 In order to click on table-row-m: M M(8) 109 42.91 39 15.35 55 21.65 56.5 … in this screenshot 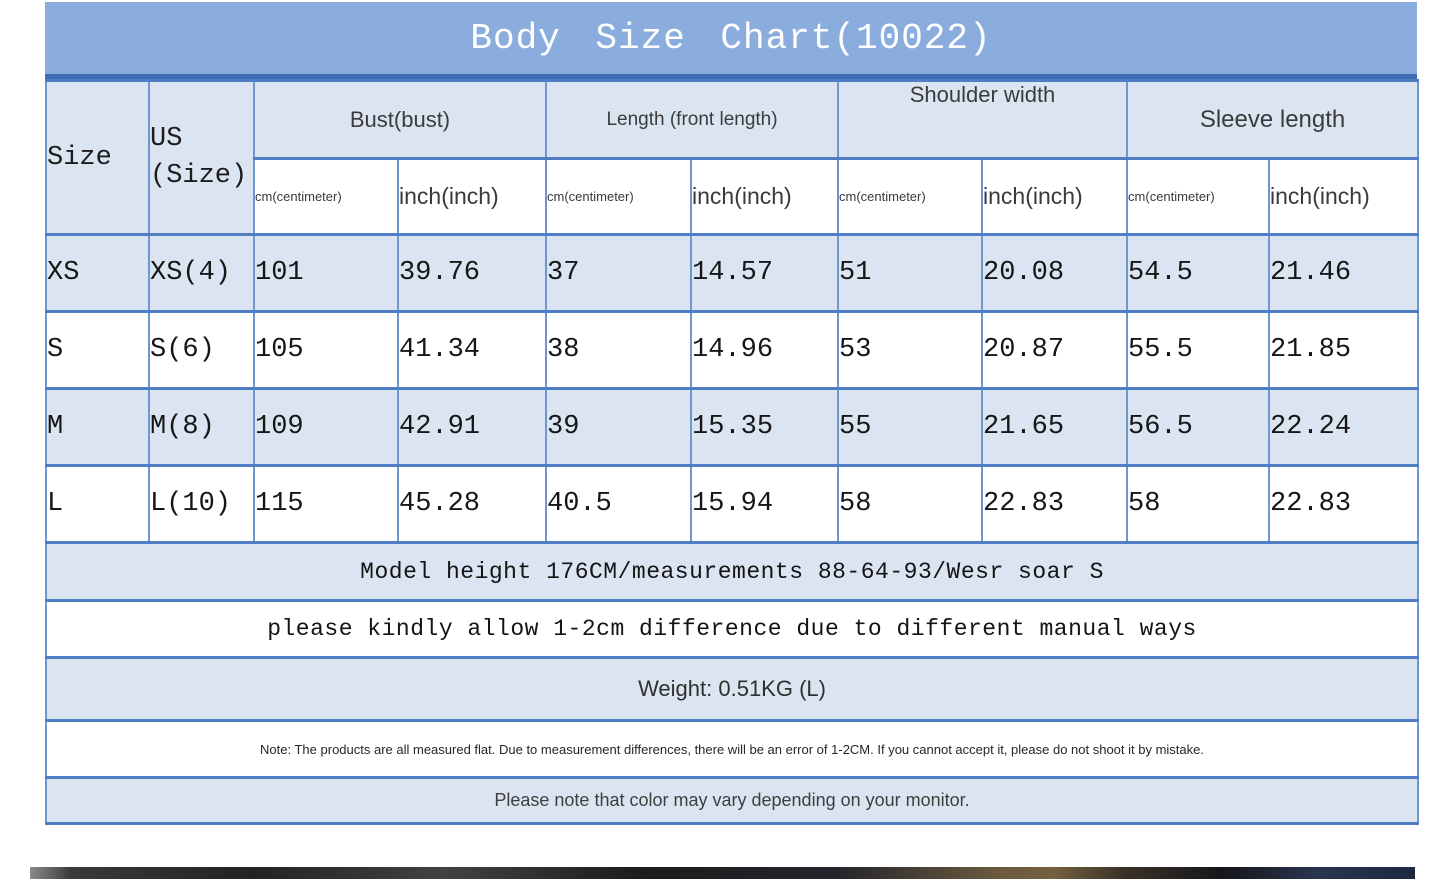, I will do `click(732, 427)`.